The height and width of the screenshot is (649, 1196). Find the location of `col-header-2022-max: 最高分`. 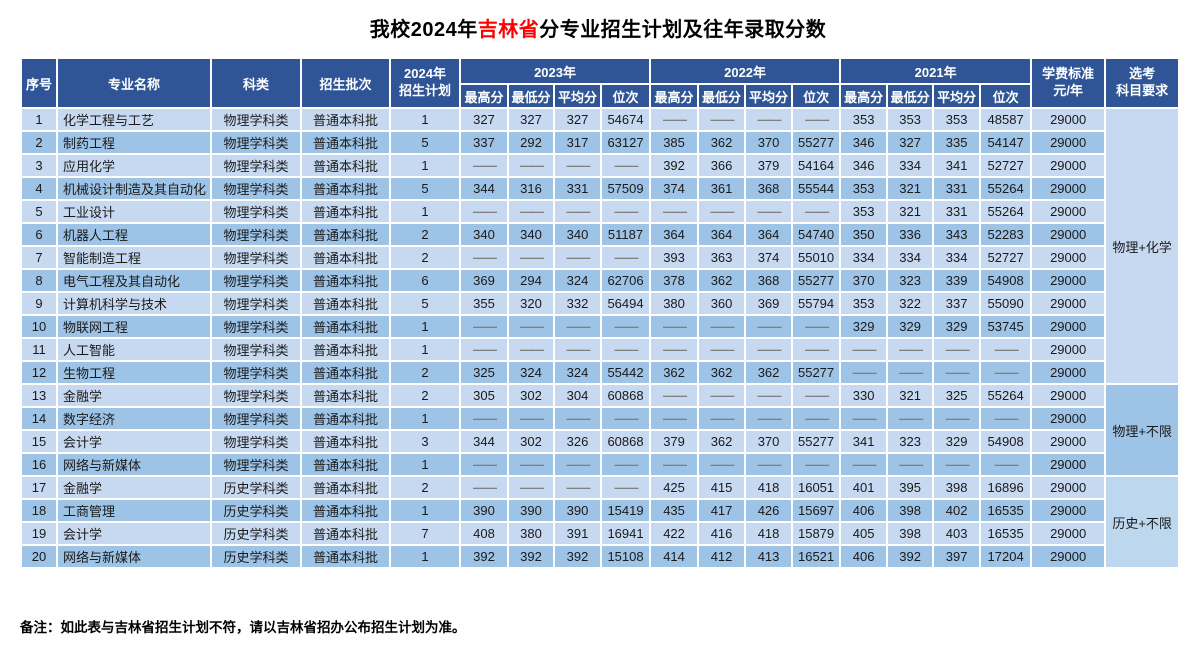

col-header-2022-max: 最高分 is located at coordinates (674, 96).